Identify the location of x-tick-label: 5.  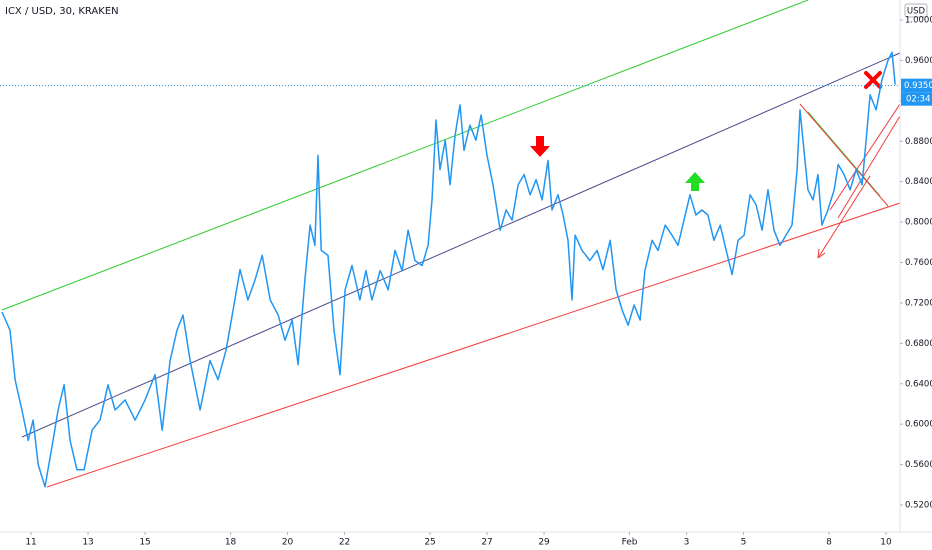
(744, 543).